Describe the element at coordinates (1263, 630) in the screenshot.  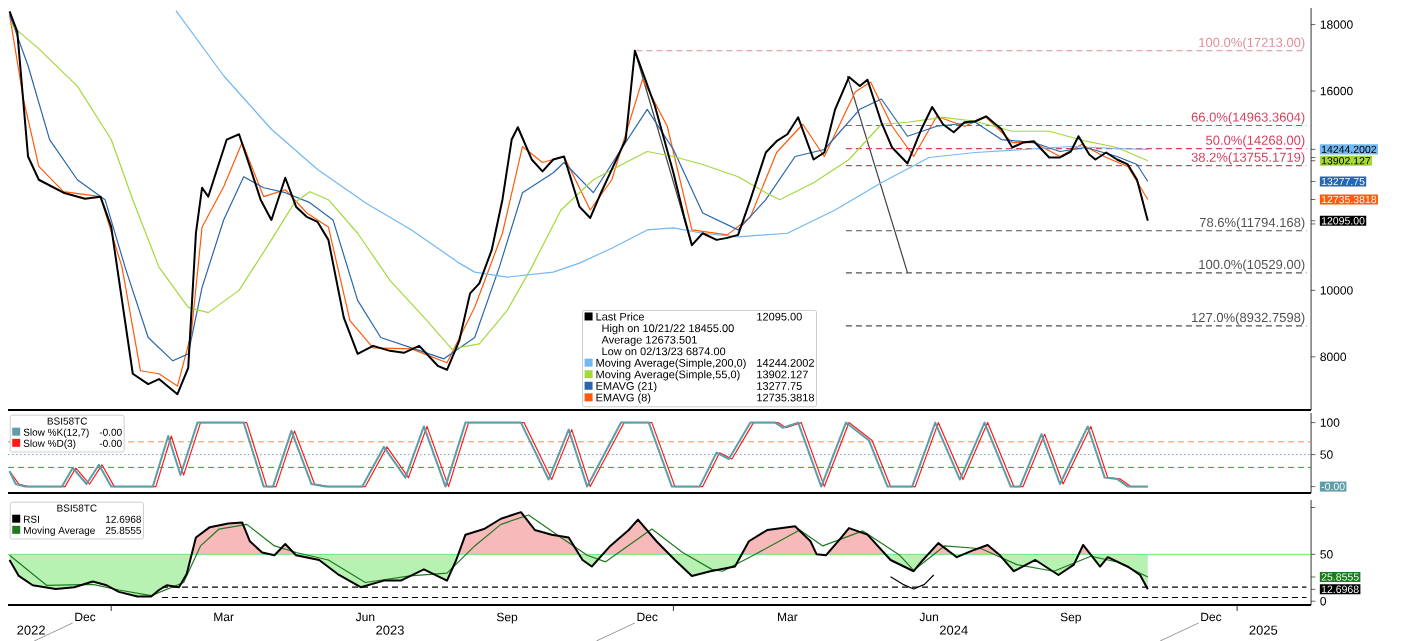
I see `x2-tick-label: 2025` at that location.